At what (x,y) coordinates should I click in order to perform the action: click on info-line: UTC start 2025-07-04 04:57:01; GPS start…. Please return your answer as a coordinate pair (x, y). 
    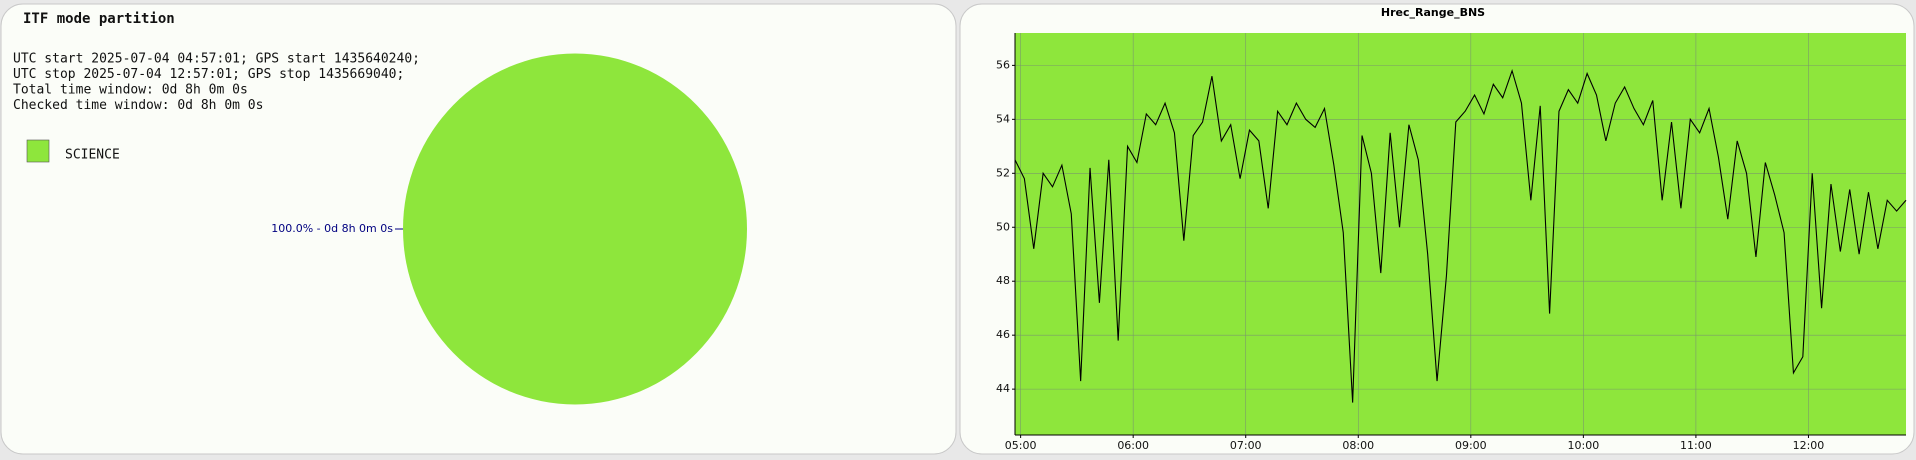
    Looking at the image, I should click on (216, 59).